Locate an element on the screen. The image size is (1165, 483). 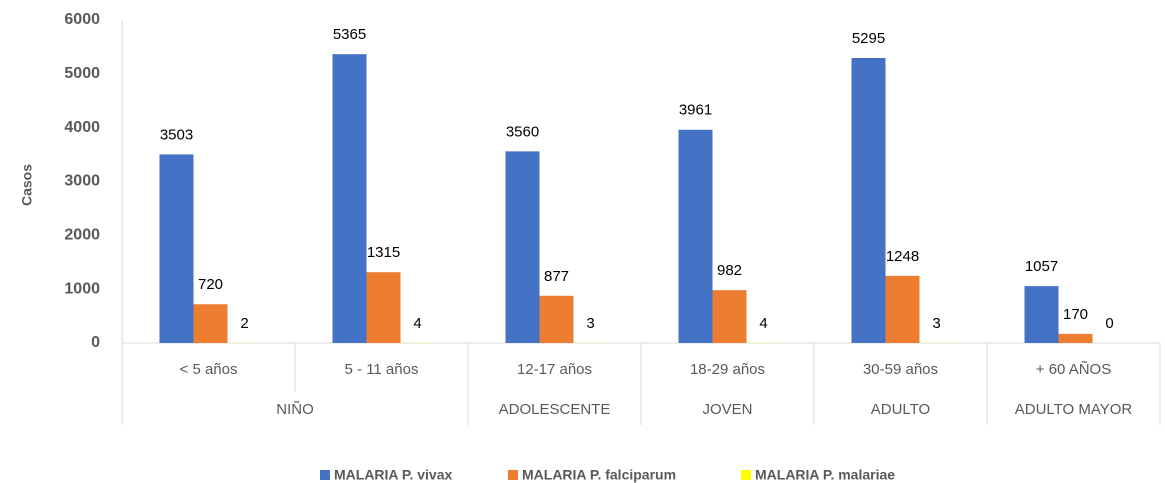
data-label: 1315 is located at coordinates (383, 252).